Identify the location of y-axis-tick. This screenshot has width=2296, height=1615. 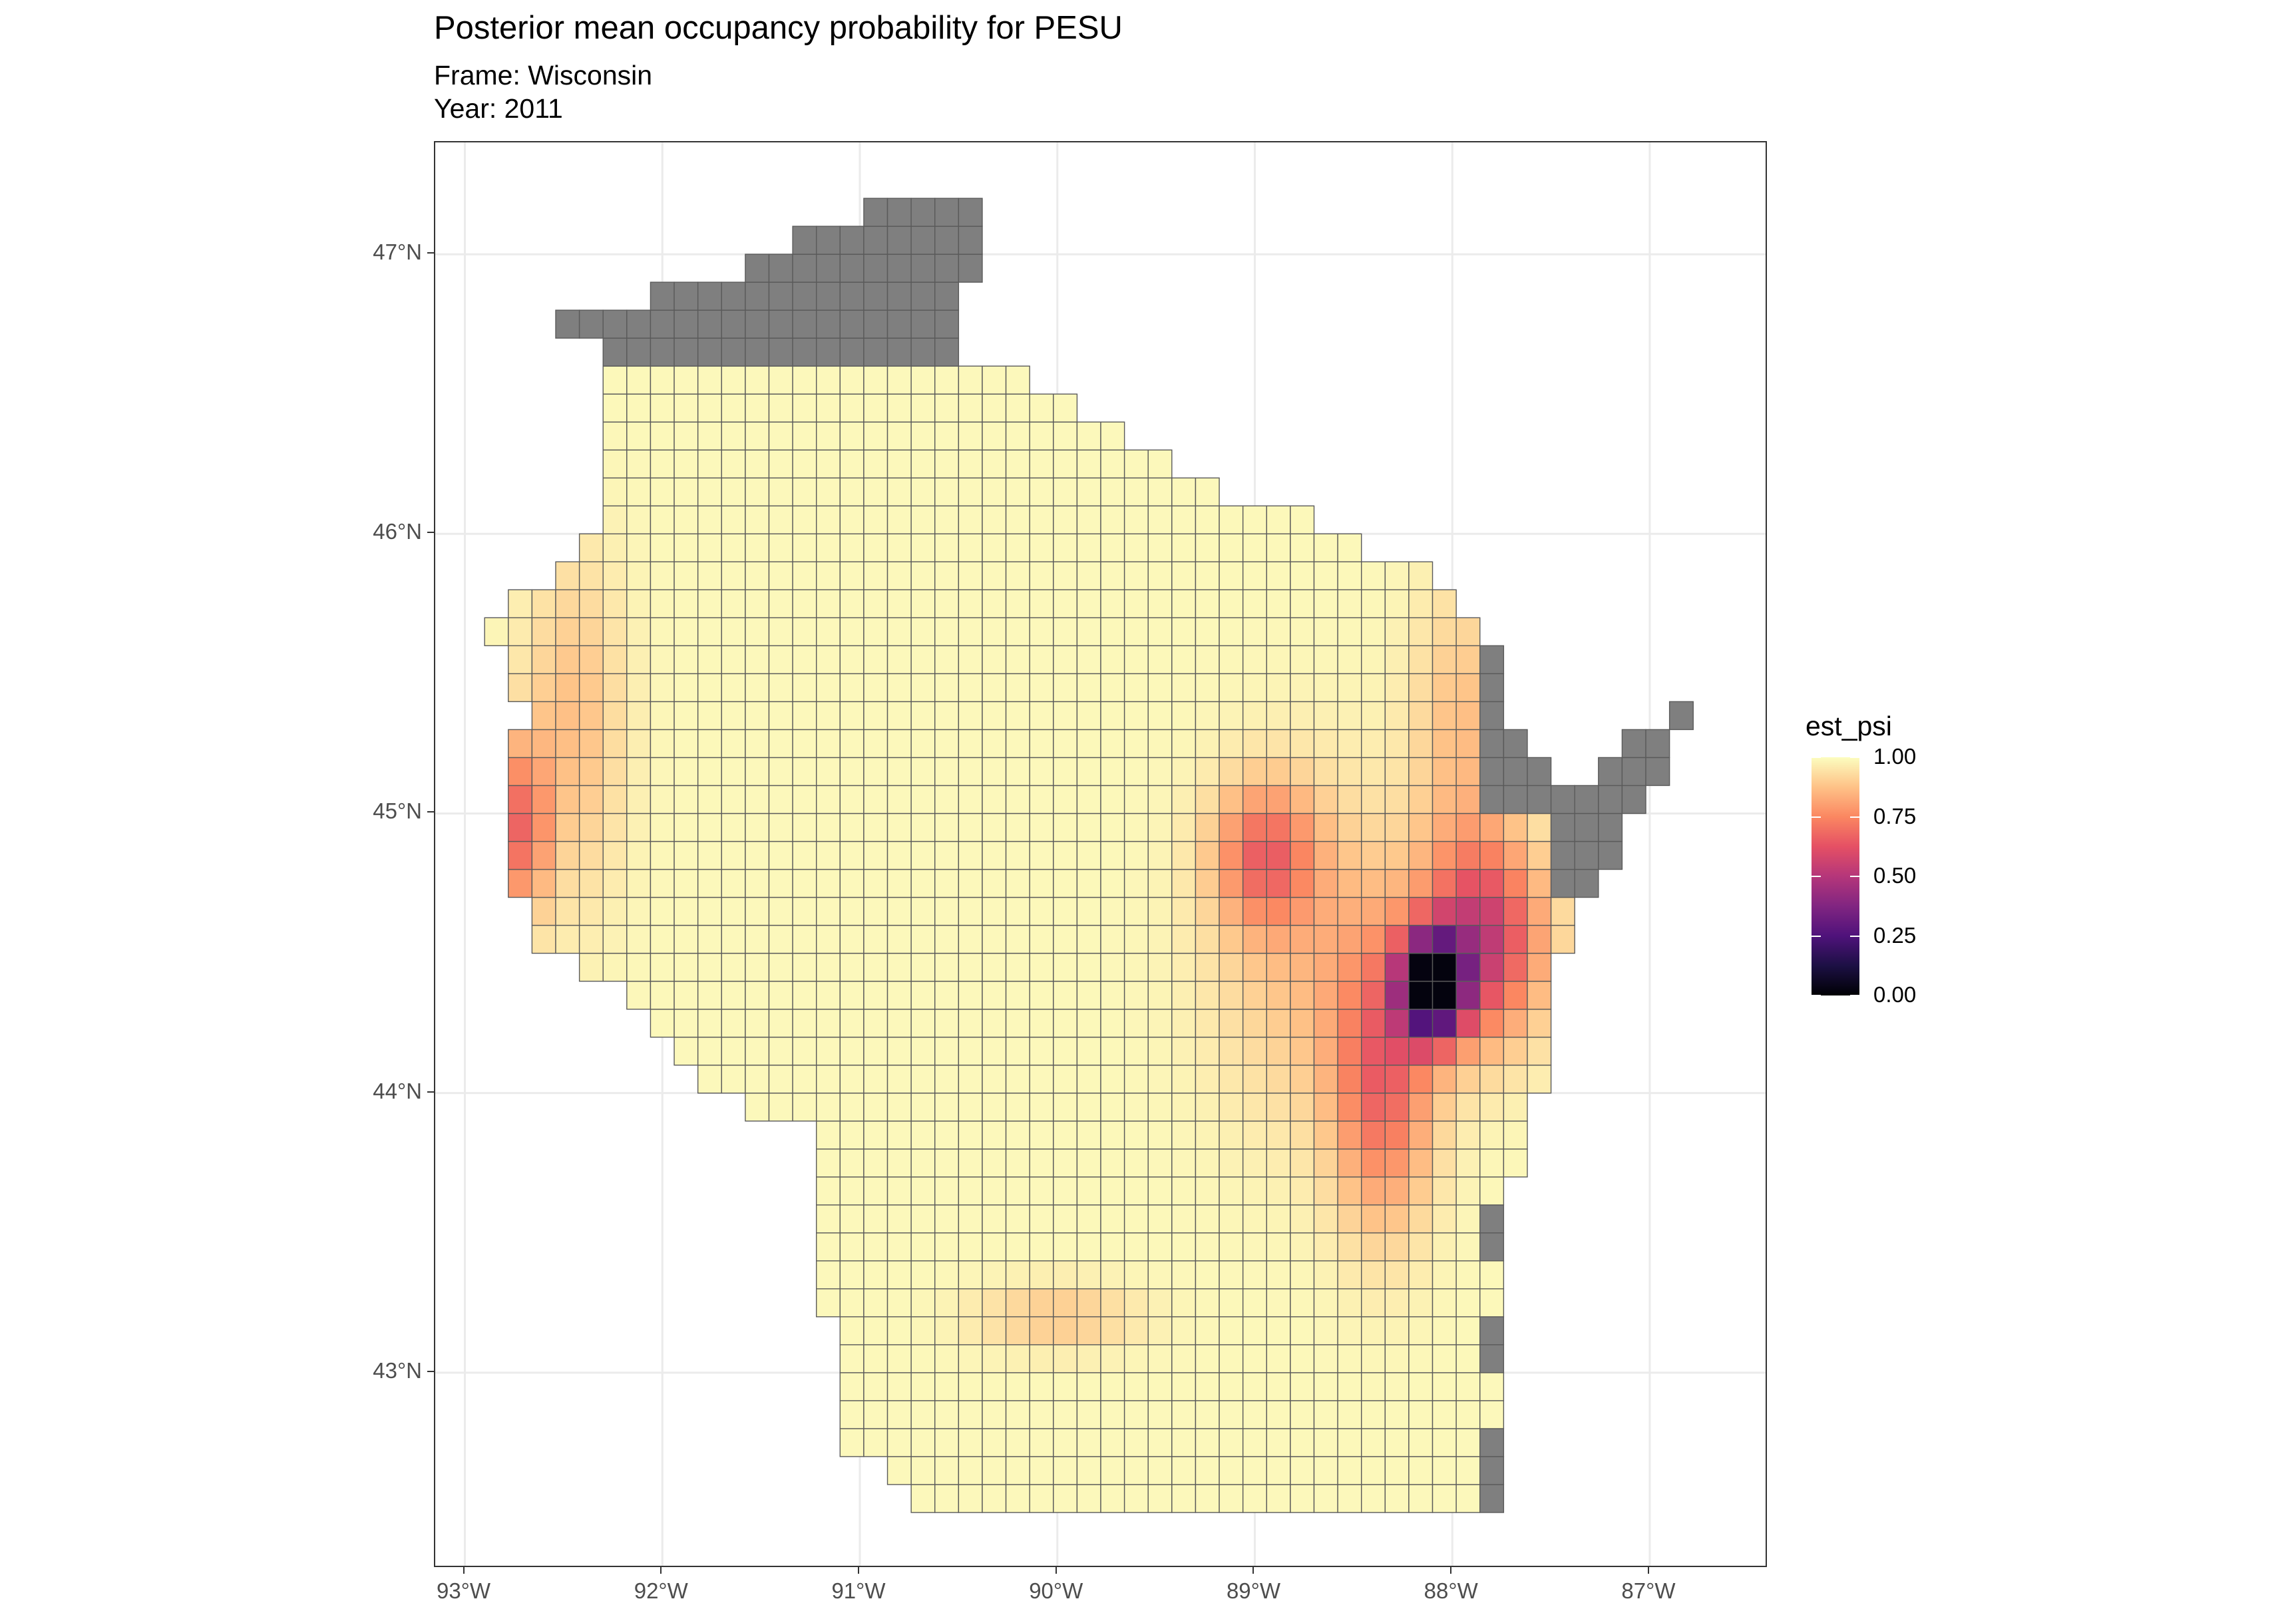
(430, 812).